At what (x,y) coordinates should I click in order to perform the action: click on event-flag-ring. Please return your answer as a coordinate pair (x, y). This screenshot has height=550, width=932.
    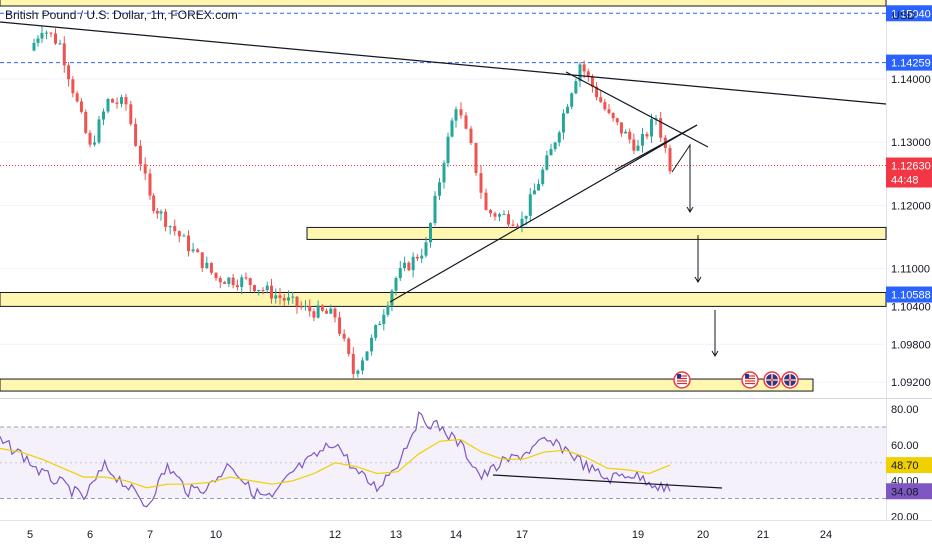
    Looking at the image, I should click on (750, 380).